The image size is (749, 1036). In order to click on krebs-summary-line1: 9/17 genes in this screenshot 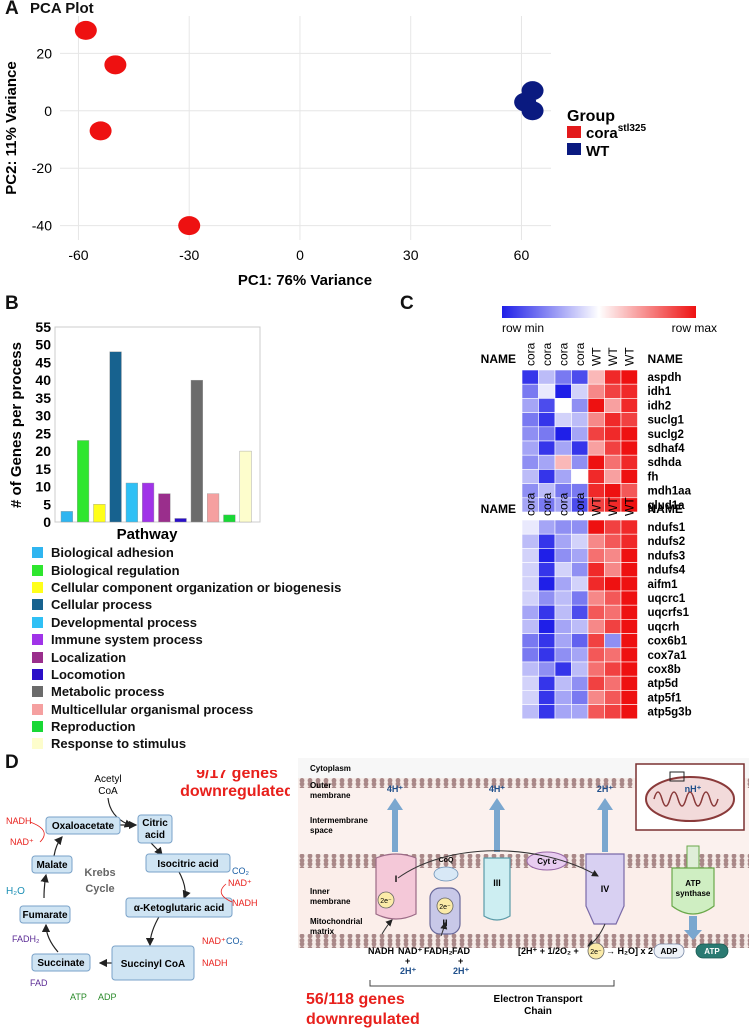, I will do `click(237, 776)`.